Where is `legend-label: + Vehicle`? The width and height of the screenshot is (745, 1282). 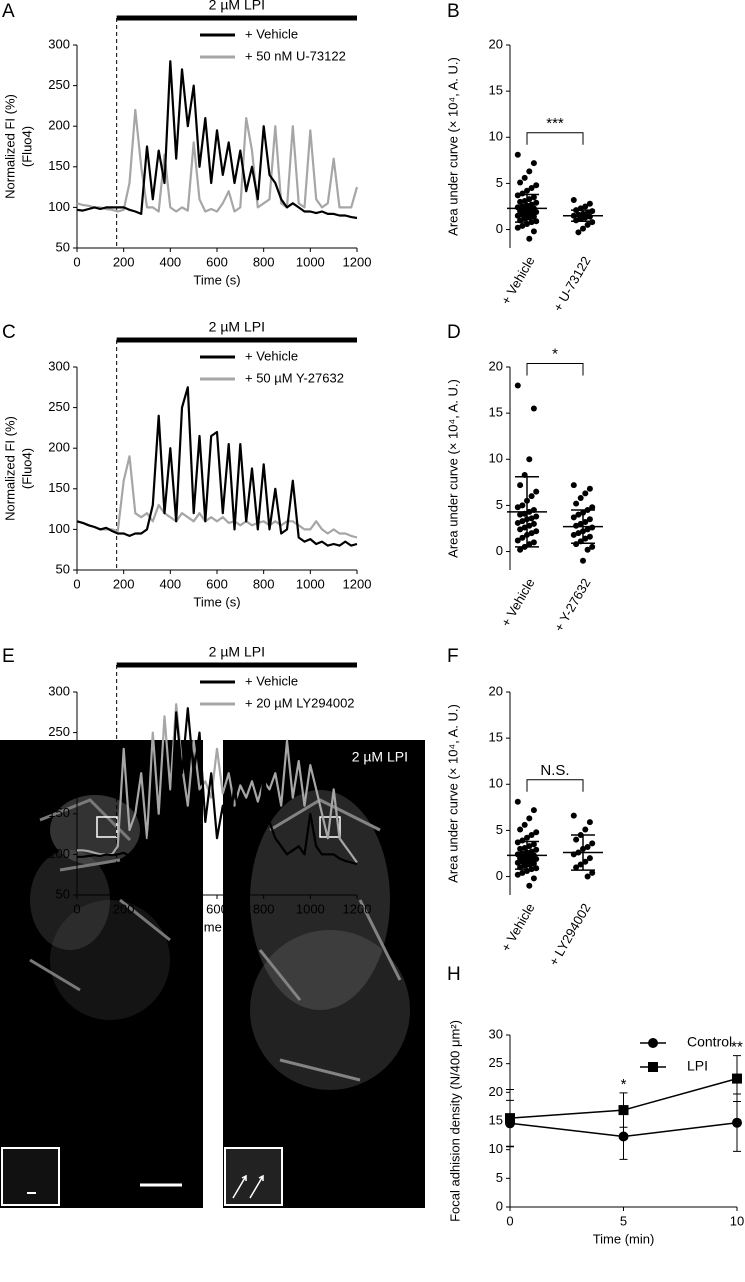
legend-label: + Vehicle is located at coordinates (271, 680).